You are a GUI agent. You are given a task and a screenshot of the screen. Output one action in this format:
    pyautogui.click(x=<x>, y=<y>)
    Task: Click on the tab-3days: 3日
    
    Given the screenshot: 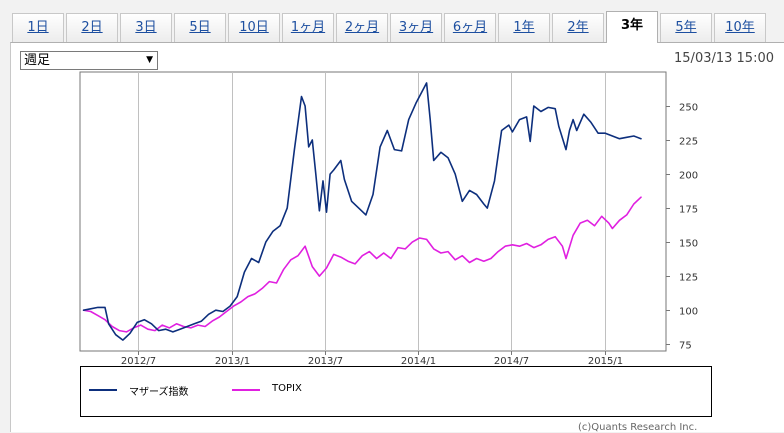 What is the action you would take?
    pyautogui.click(x=146, y=27)
    